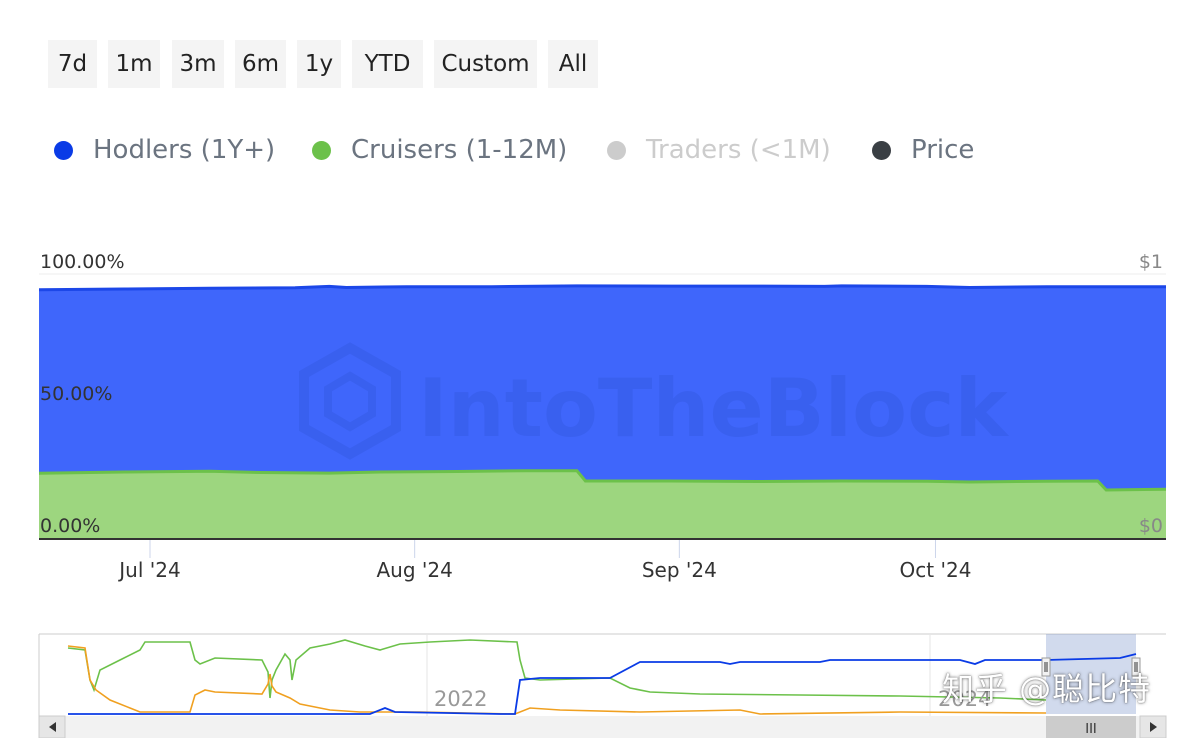 This screenshot has width=1202, height=738. What do you see at coordinates (943, 150) in the screenshot?
I see `legend-label: Price` at bounding box center [943, 150].